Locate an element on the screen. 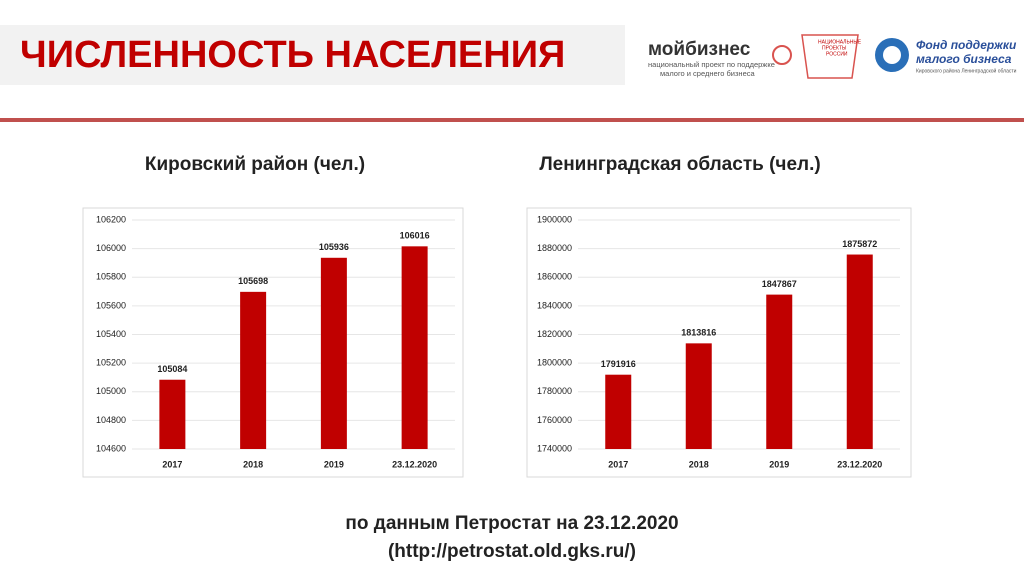 The height and width of the screenshot is (580, 1024). logo-text: Кировского района Ленинградской области is located at coordinates (966, 70).